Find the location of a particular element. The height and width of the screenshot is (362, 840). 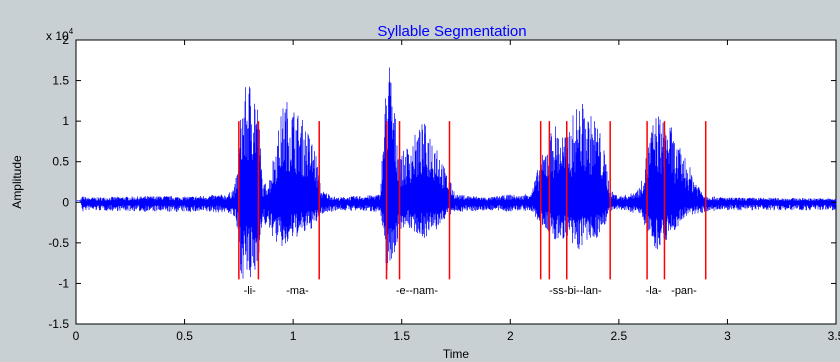

annotation-layer: -li- -ma- -e--nam- -ss-bi--lan- -la- -pan- is located at coordinates (471, 291).